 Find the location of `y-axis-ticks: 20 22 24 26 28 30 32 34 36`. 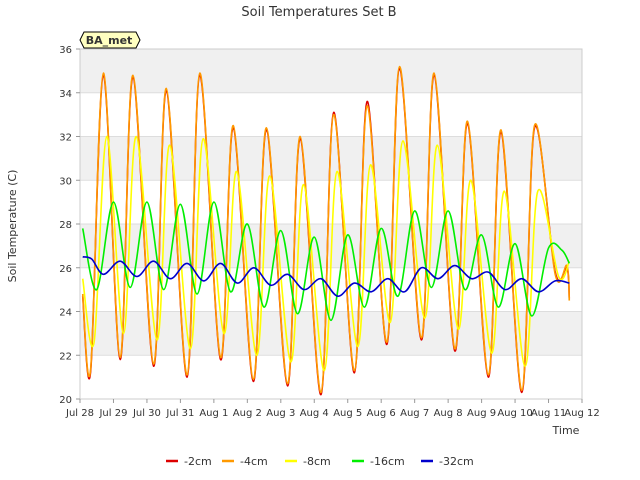

y-axis-ticks: 20 22 24 26 28 30 32 34 36 is located at coordinates (69, 225).